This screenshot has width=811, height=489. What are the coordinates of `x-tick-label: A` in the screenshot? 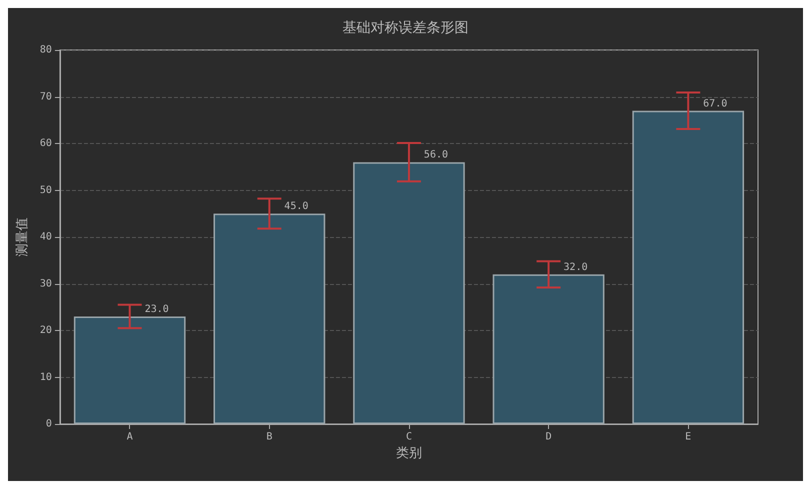 It's located at (129, 437).